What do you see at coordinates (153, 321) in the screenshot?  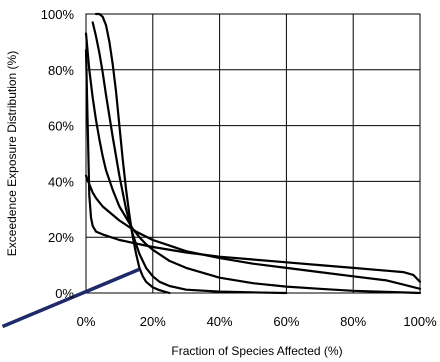 I see `x-tick-label: 20%` at bounding box center [153, 321].